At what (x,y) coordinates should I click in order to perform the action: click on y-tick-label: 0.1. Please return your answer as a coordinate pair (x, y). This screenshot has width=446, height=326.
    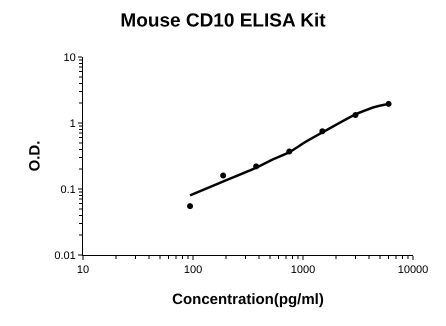
    Looking at the image, I should click on (68, 190).